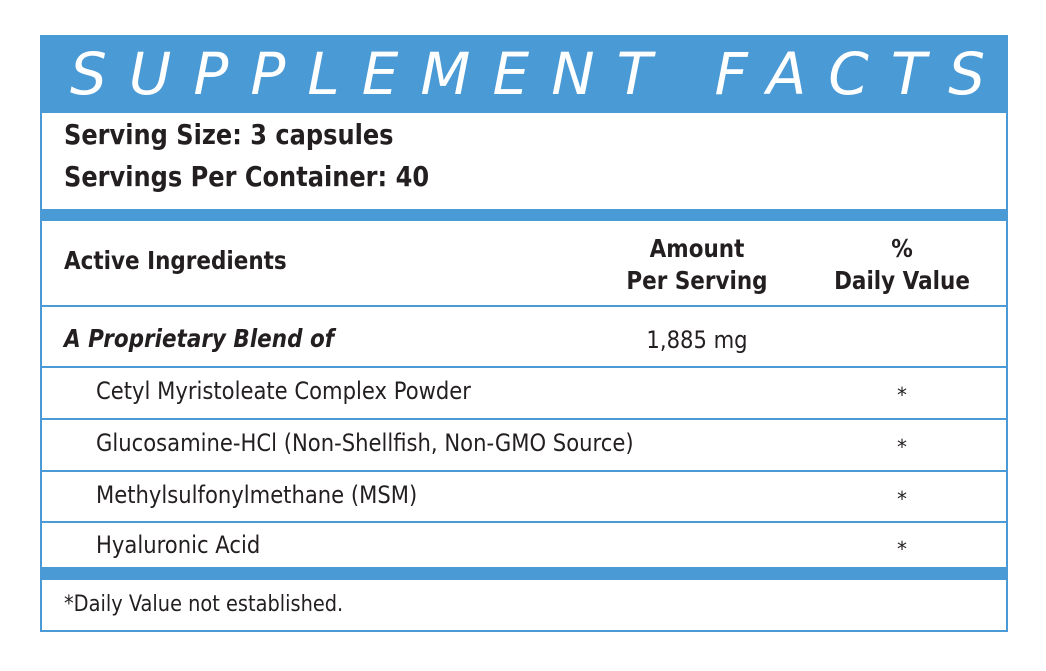 The height and width of the screenshot is (671, 1046). I want to click on header-amount-per-serving: Amount Per Serving, so click(697, 265).